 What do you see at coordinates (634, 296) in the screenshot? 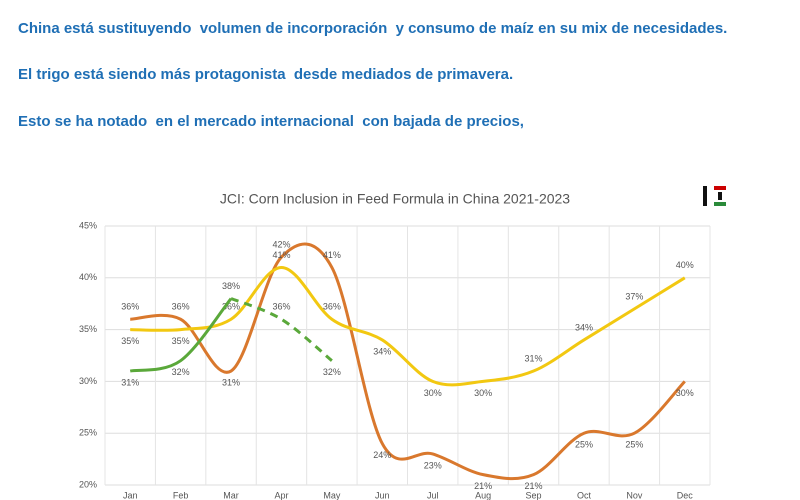
I see `data-label: 37%` at bounding box center [634, 296].